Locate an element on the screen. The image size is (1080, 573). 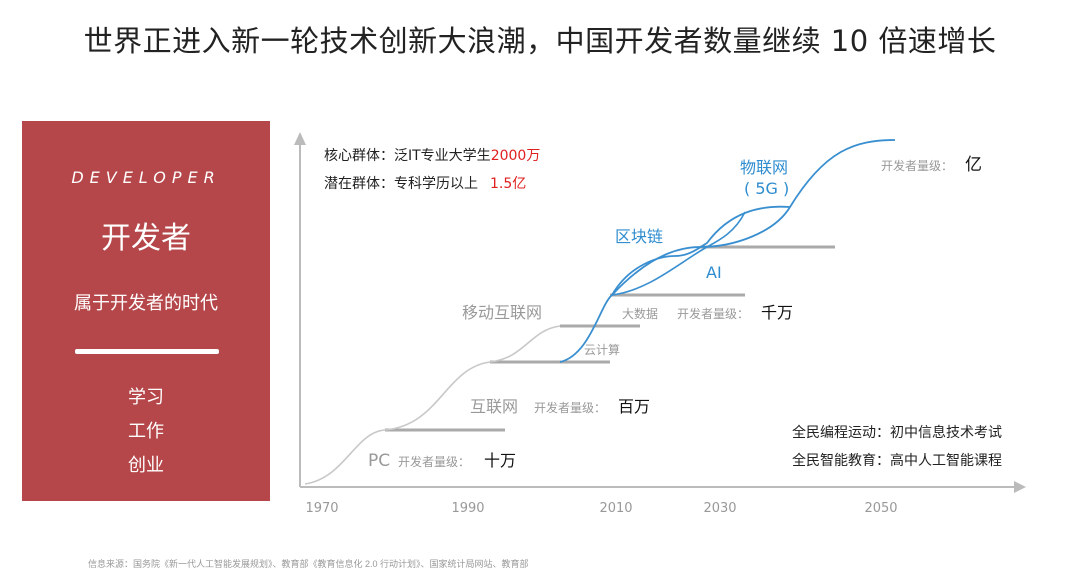
curve-main is located at coordinates (727, 251).